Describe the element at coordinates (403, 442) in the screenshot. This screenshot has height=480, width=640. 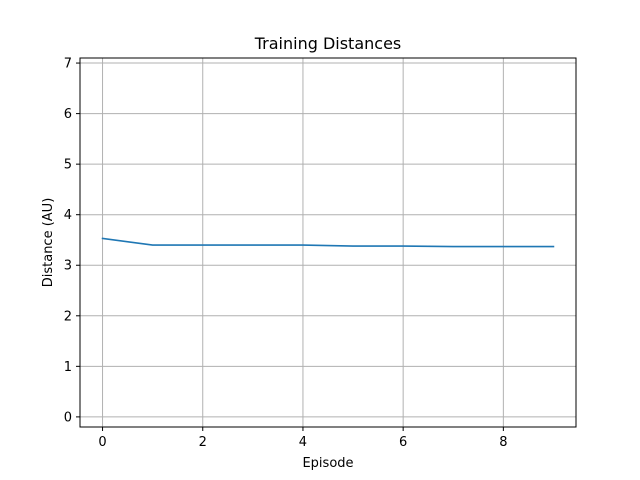
I see `x-tick-label: 6` at that location.